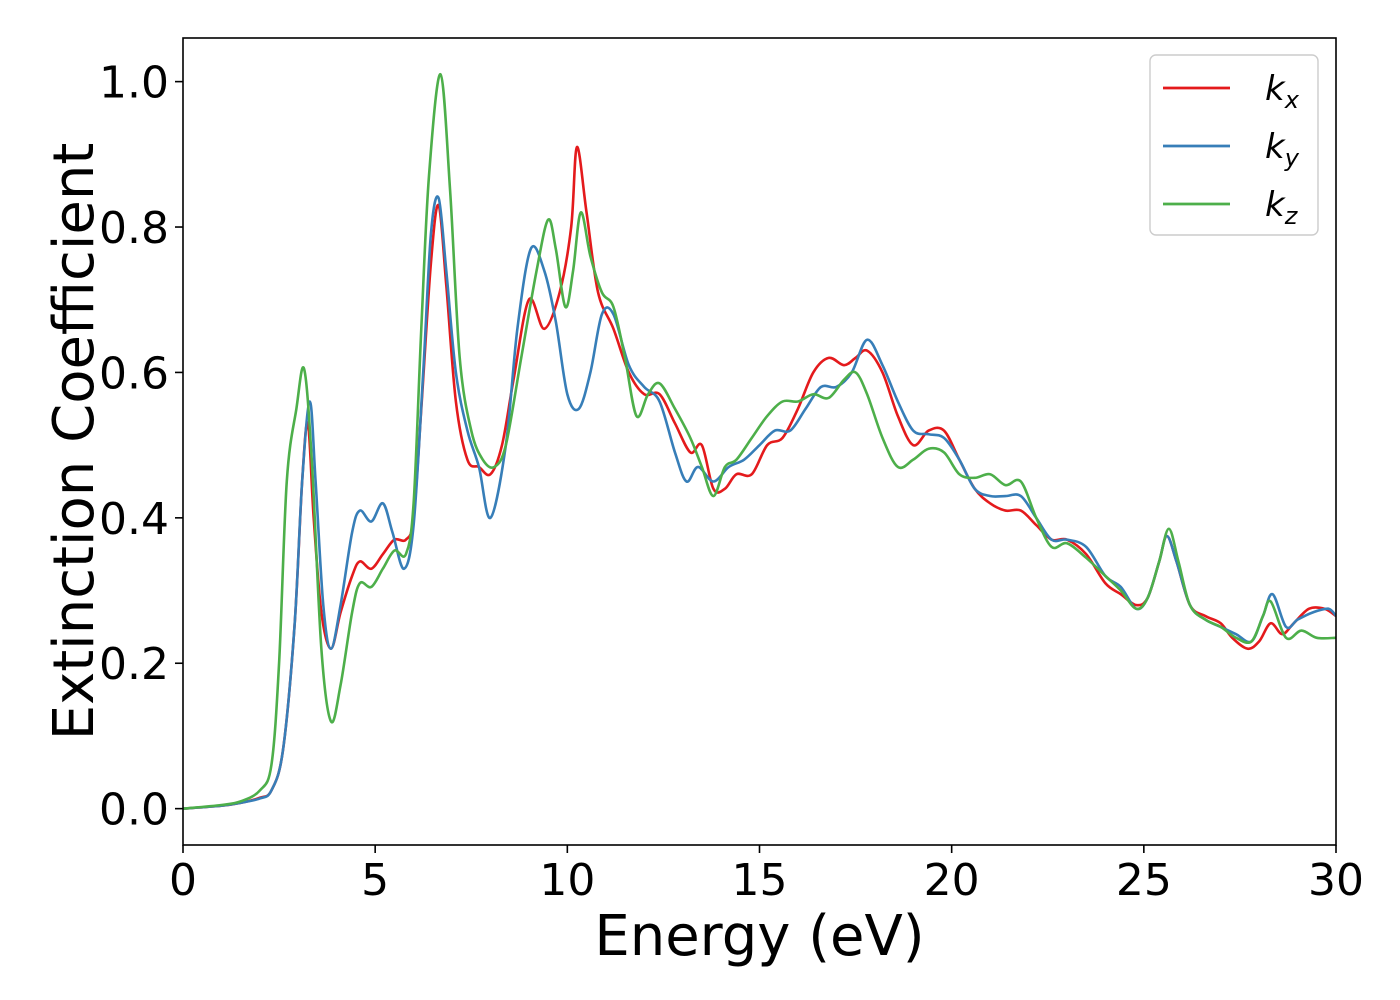 This screenshot has height=1000, width=1400. I want to click on y-tick-label: 0.4, so click(134, 519).